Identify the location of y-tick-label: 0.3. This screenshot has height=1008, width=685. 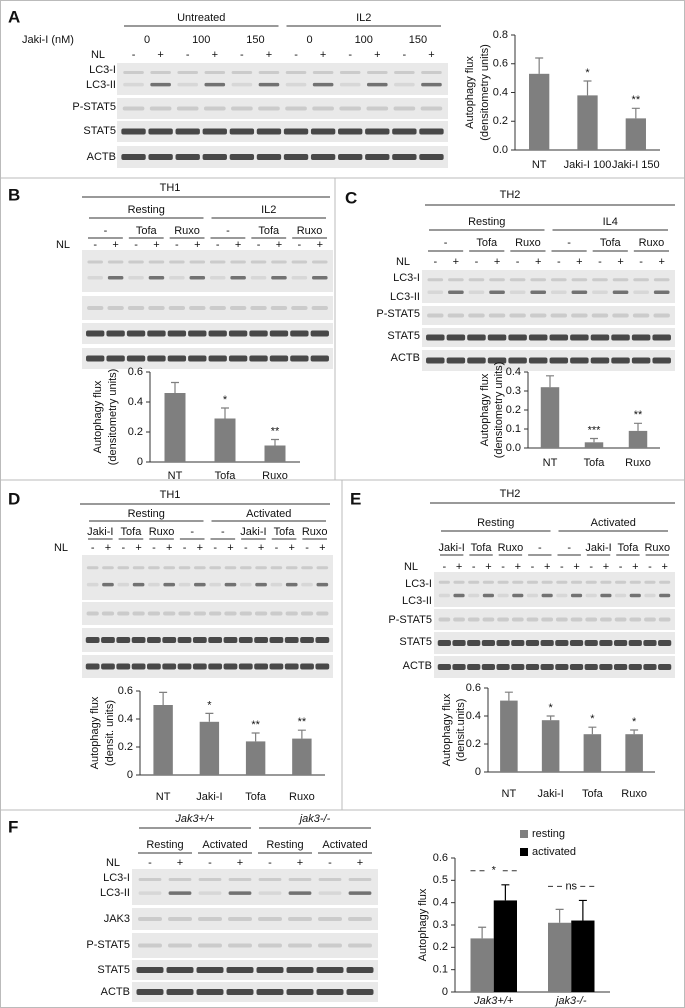
(513, 391).